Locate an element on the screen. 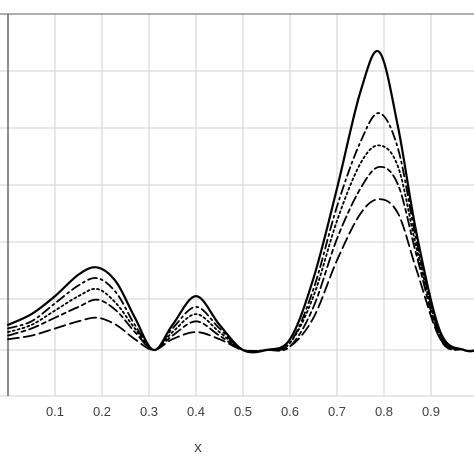  x-tick-labels: 0.1 0.2 0.3 0.4 0.5 0.6 0.7 0.8 0.9 is located at coordinates (243, 411).